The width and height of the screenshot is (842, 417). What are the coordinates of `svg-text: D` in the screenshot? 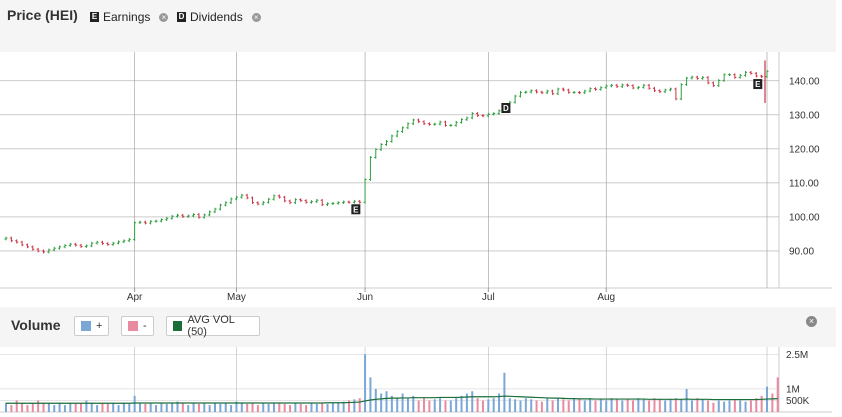 It's located at (506, 108).